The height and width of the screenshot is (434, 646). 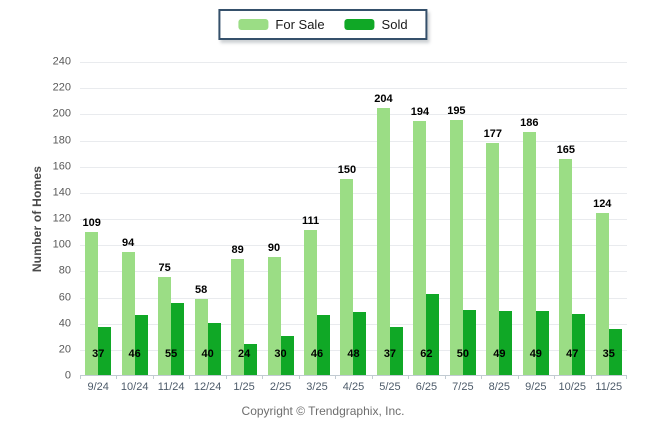 What do you see at coordinates (462, 354) in the screenshot?
I see `sold-value-label: 50` at bounding box center [462, 354].